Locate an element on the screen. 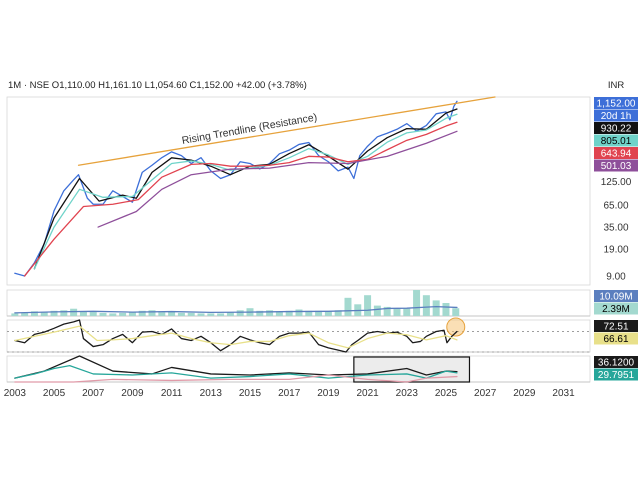  text: 1,152.00 is located at coordinates (616, 104).